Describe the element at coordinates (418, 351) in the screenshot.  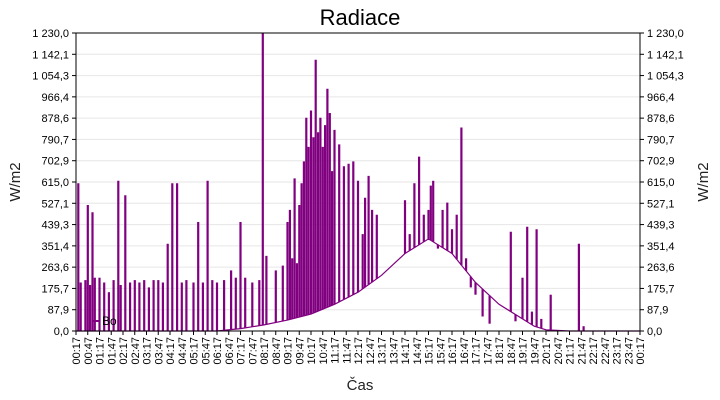
I see `x-tick-label: 14:47` at that location.